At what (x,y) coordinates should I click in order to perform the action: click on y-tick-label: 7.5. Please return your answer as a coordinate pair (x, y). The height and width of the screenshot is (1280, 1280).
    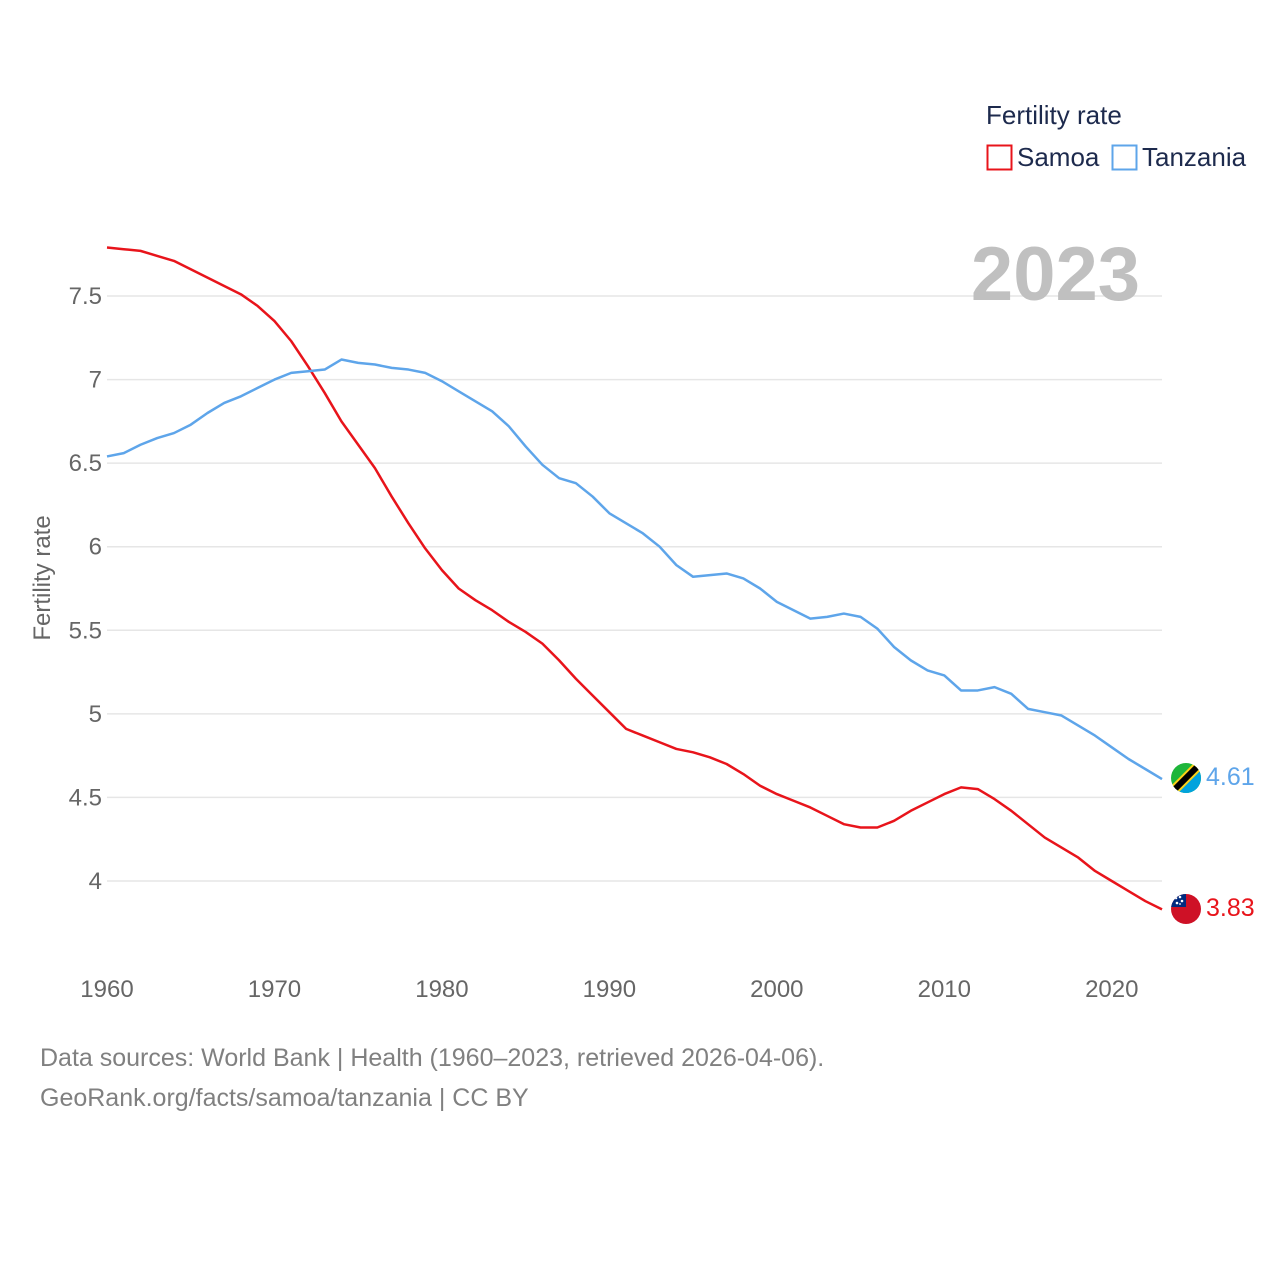
    Looking at the image, I should click on (85, 296).